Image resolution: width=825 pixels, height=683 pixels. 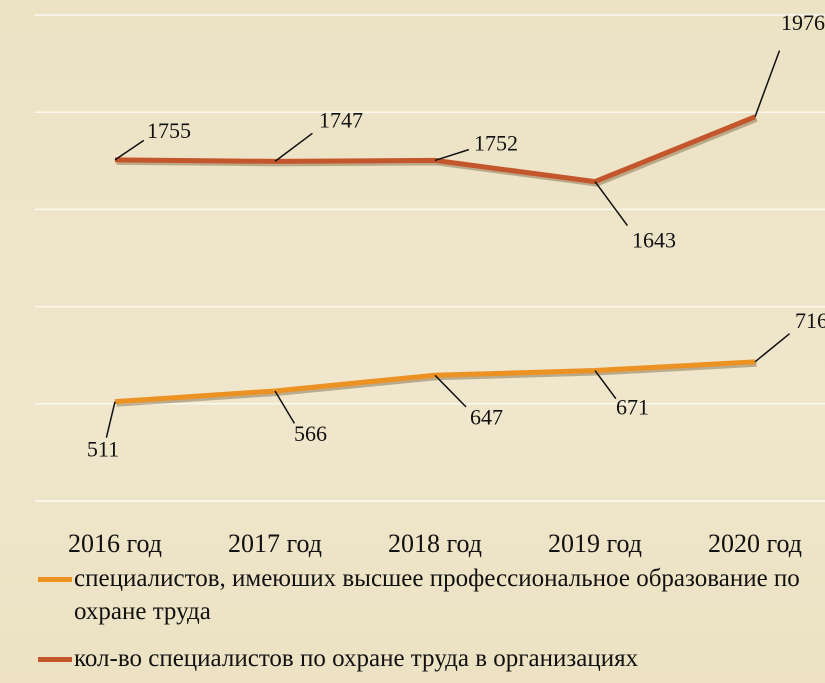 I want to click on data-label: 671, so click(x=632, y=407).